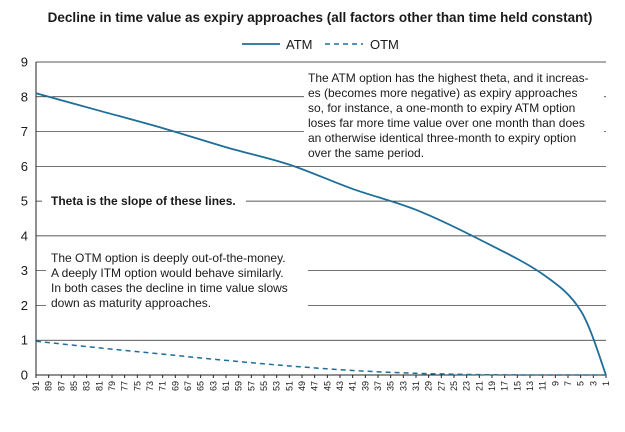  I want to click on x-tick-label: 11, so click(543, 385).